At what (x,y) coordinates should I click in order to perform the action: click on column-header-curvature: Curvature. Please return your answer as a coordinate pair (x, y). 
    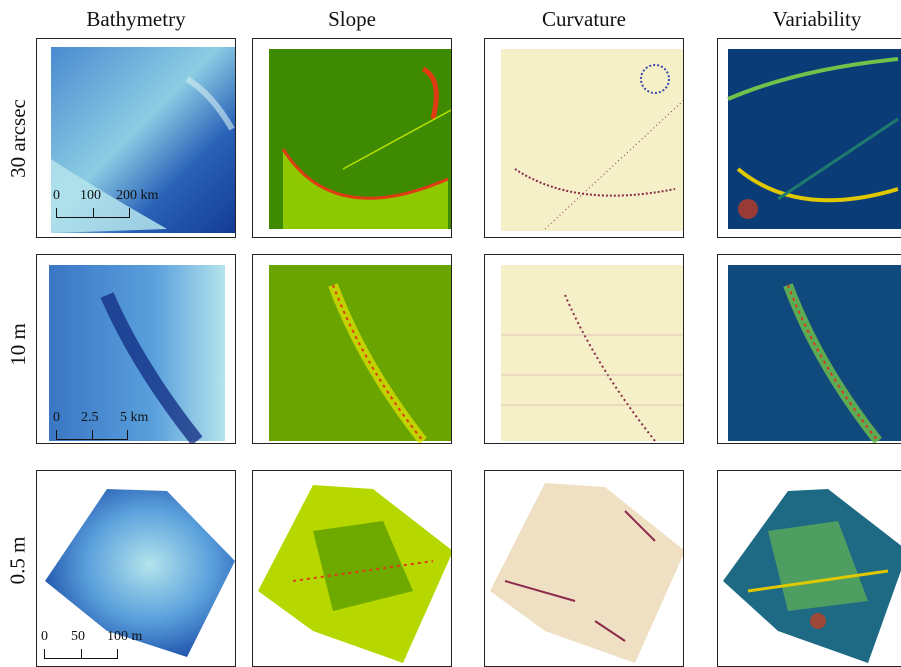
    Looking at the image, I should click on (584, 19).